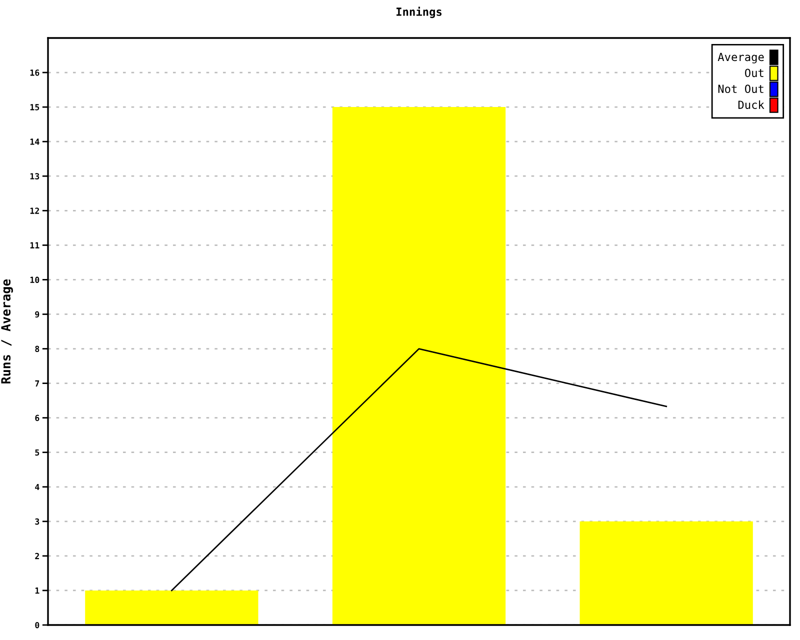 This screenshot has width=800, height=640. Describe the element at coordinates (37, 314) in the screenshot. I see `y-tick-label: 9` at that location.